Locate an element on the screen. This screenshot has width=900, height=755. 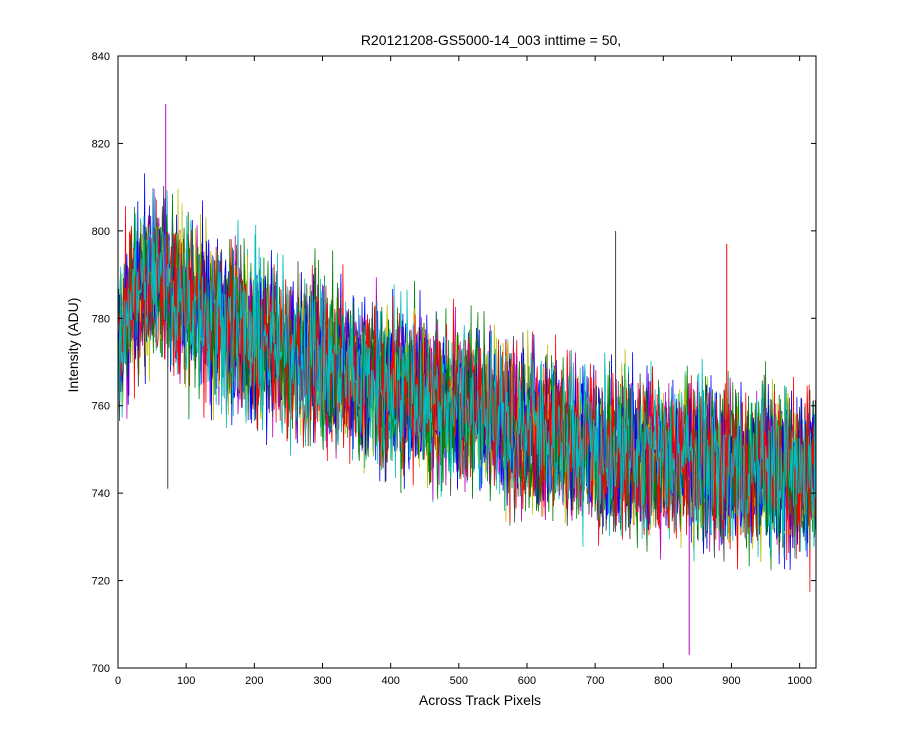
x-tick-label: 700 is located at coordinates (595, 681).